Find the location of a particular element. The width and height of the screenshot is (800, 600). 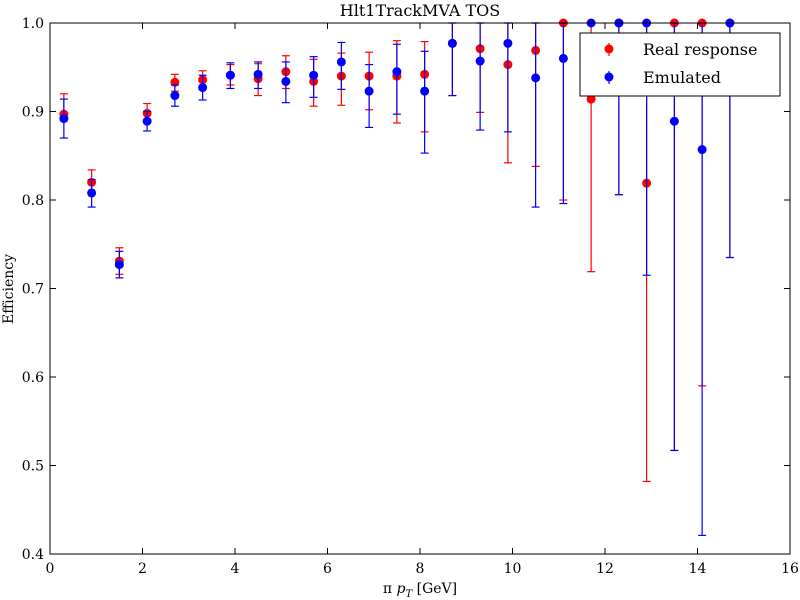

x-tick-label: 8 is located at coordinates (420, 569).